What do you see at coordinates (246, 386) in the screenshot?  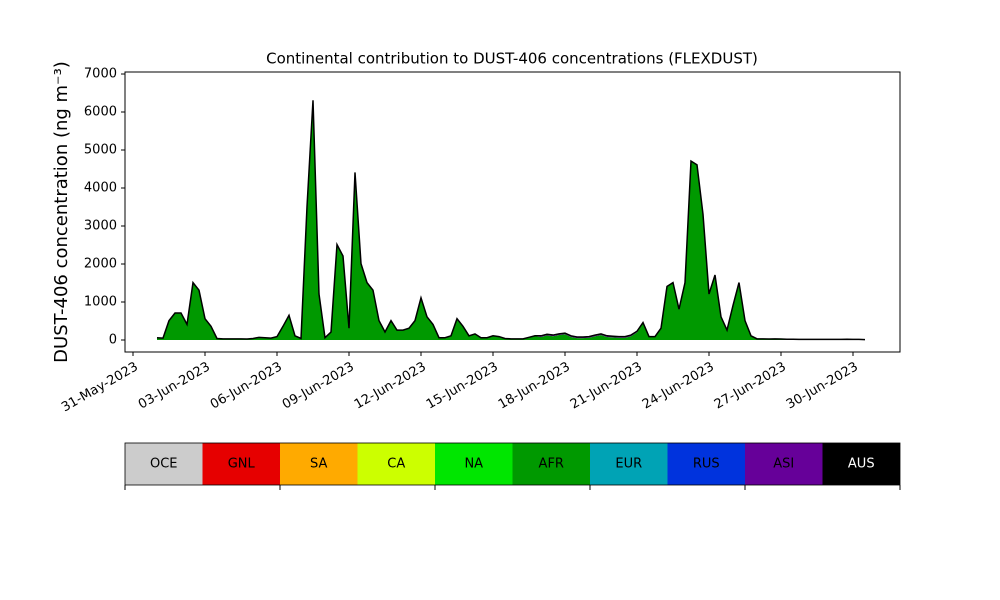 I see `x-tick-label: 06-Jun-2023` at bounding box center [246, 386].